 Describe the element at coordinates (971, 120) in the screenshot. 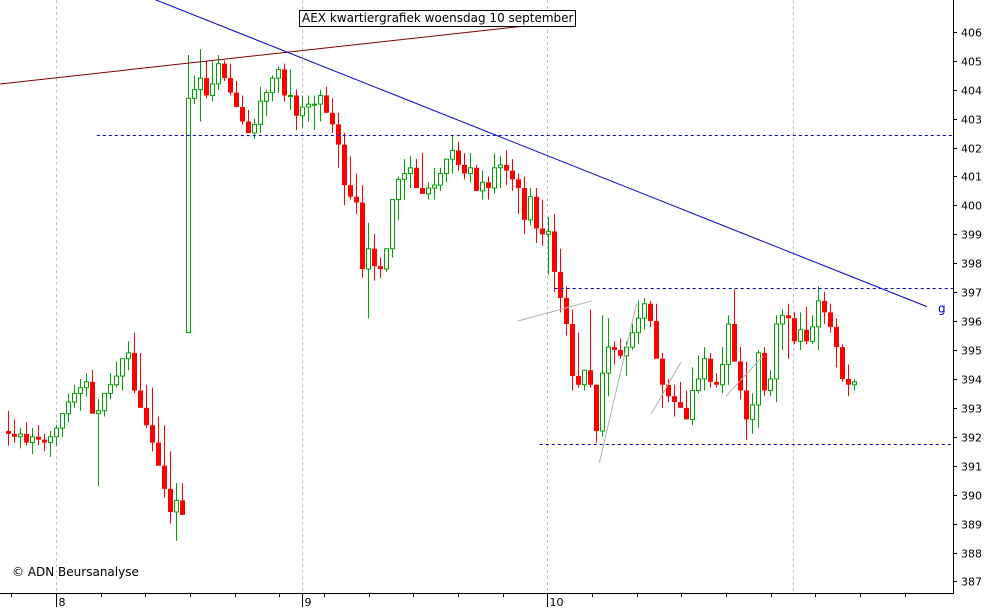

I see `y-tick-label: 403` at that location.